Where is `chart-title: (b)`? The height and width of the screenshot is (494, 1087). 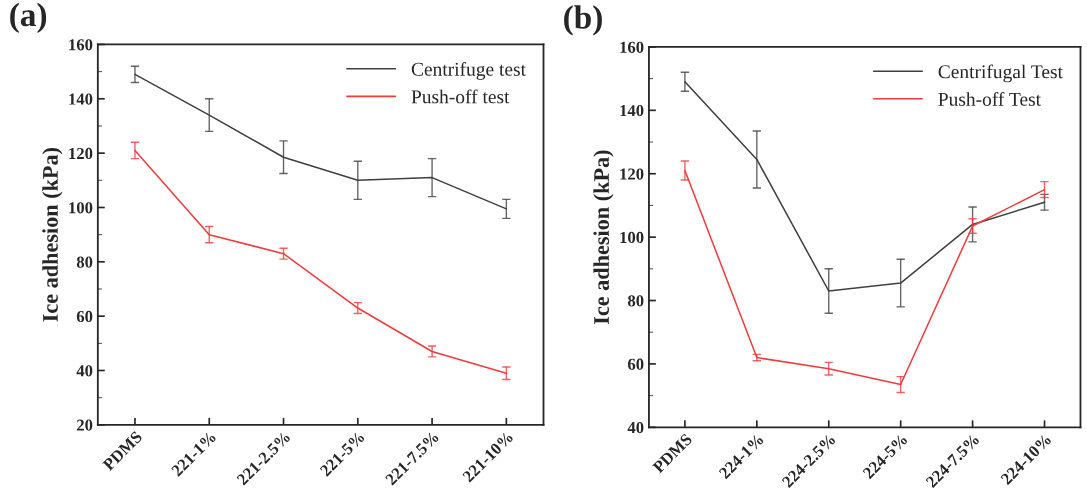 chart-title: (b) is located at coordinates (583, 20).